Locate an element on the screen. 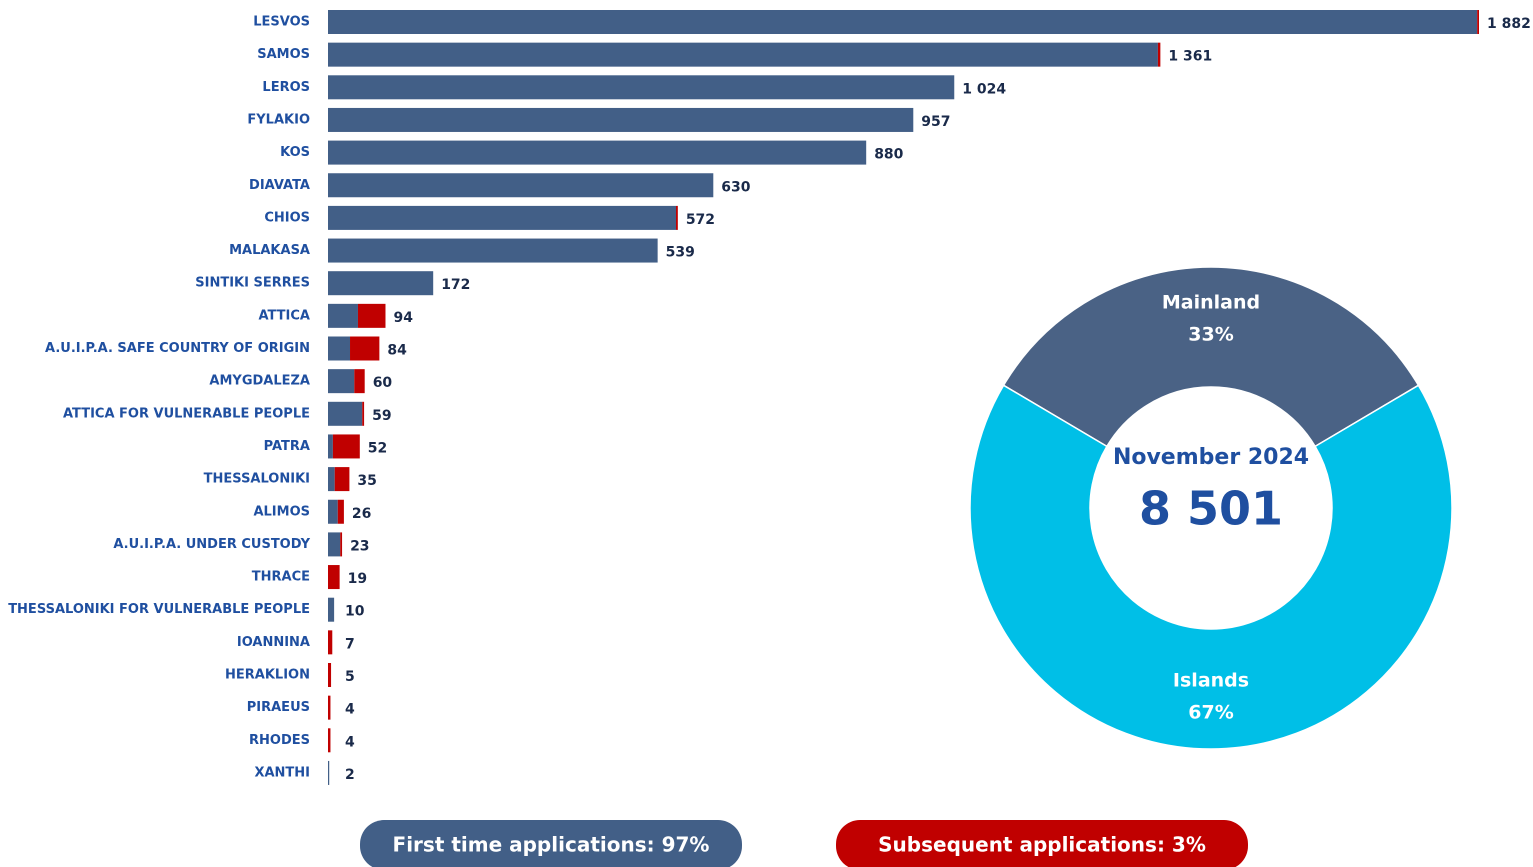 This screenshot has height=867, width=1533. total-label: 1 361 is located at coordinates (1190, 57).